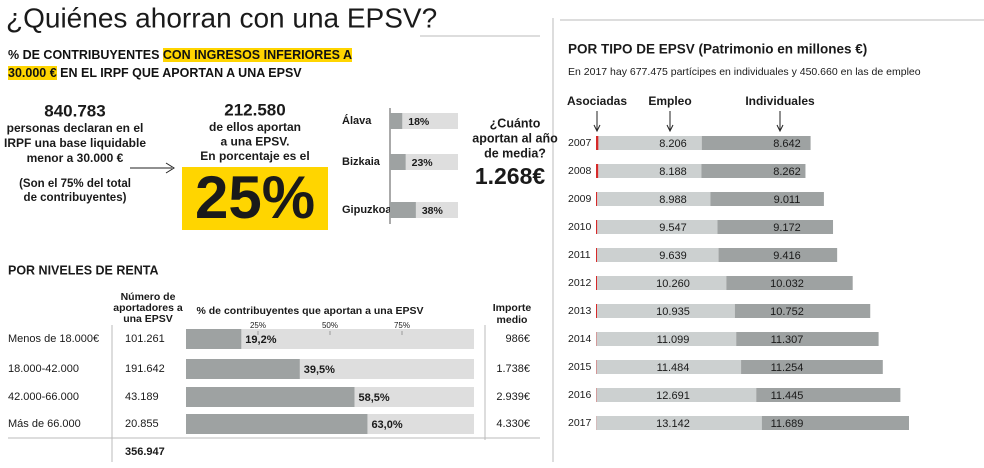 The width and height of the screenshot is (984, 468). I want to click on track, so click(424, 162).